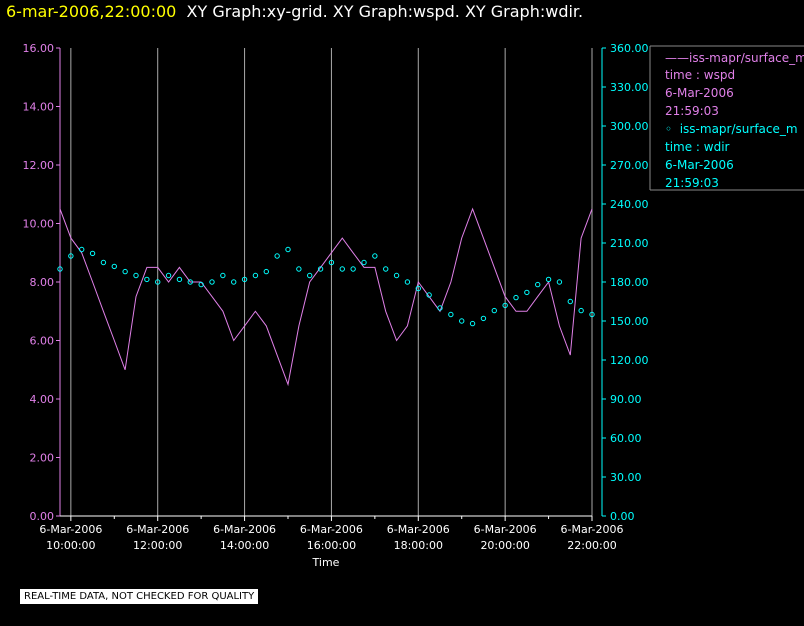 The width and height of the screenshot is (804, 626). I want to click on legend-series2-name: ◦ iss-mapr/surface_m, so click(731, 129).